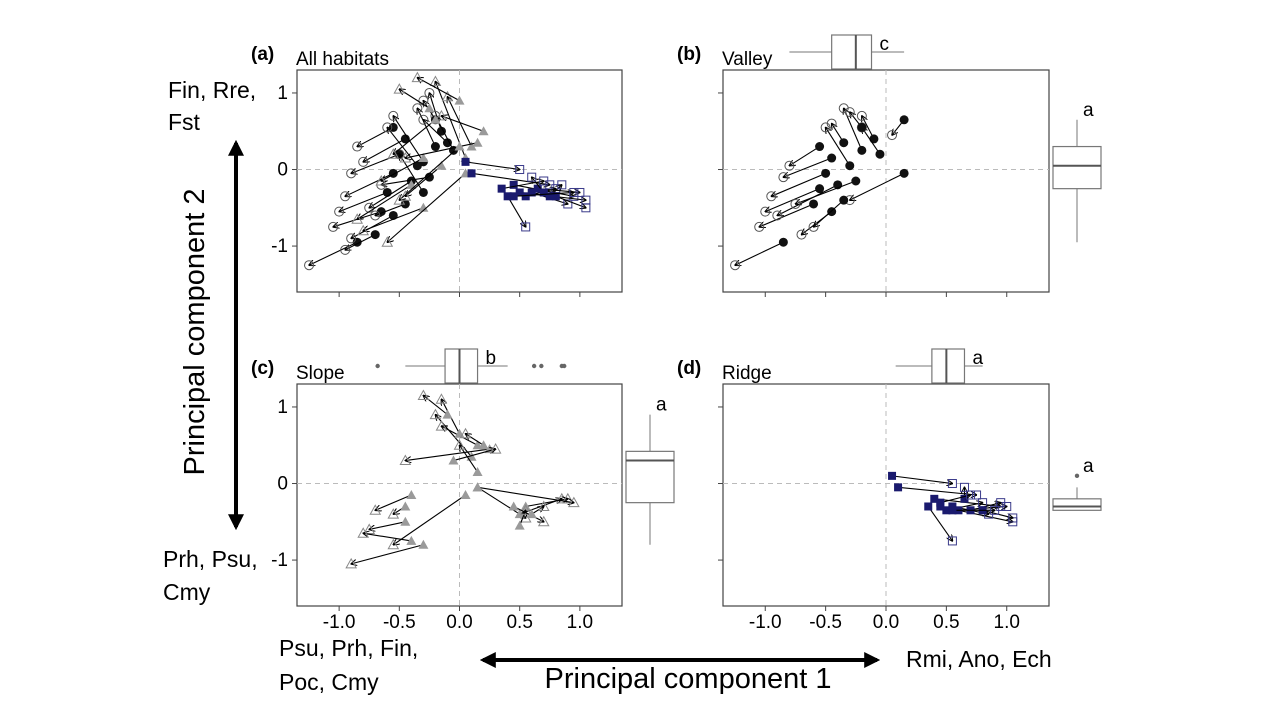 Image resolution: width=1280 pixels, height=720 pixels. What do you see at coordinates (863, 170) in the screenshot?
I see `panel-valley: (b) Valley` at bounding box center [863, 170].